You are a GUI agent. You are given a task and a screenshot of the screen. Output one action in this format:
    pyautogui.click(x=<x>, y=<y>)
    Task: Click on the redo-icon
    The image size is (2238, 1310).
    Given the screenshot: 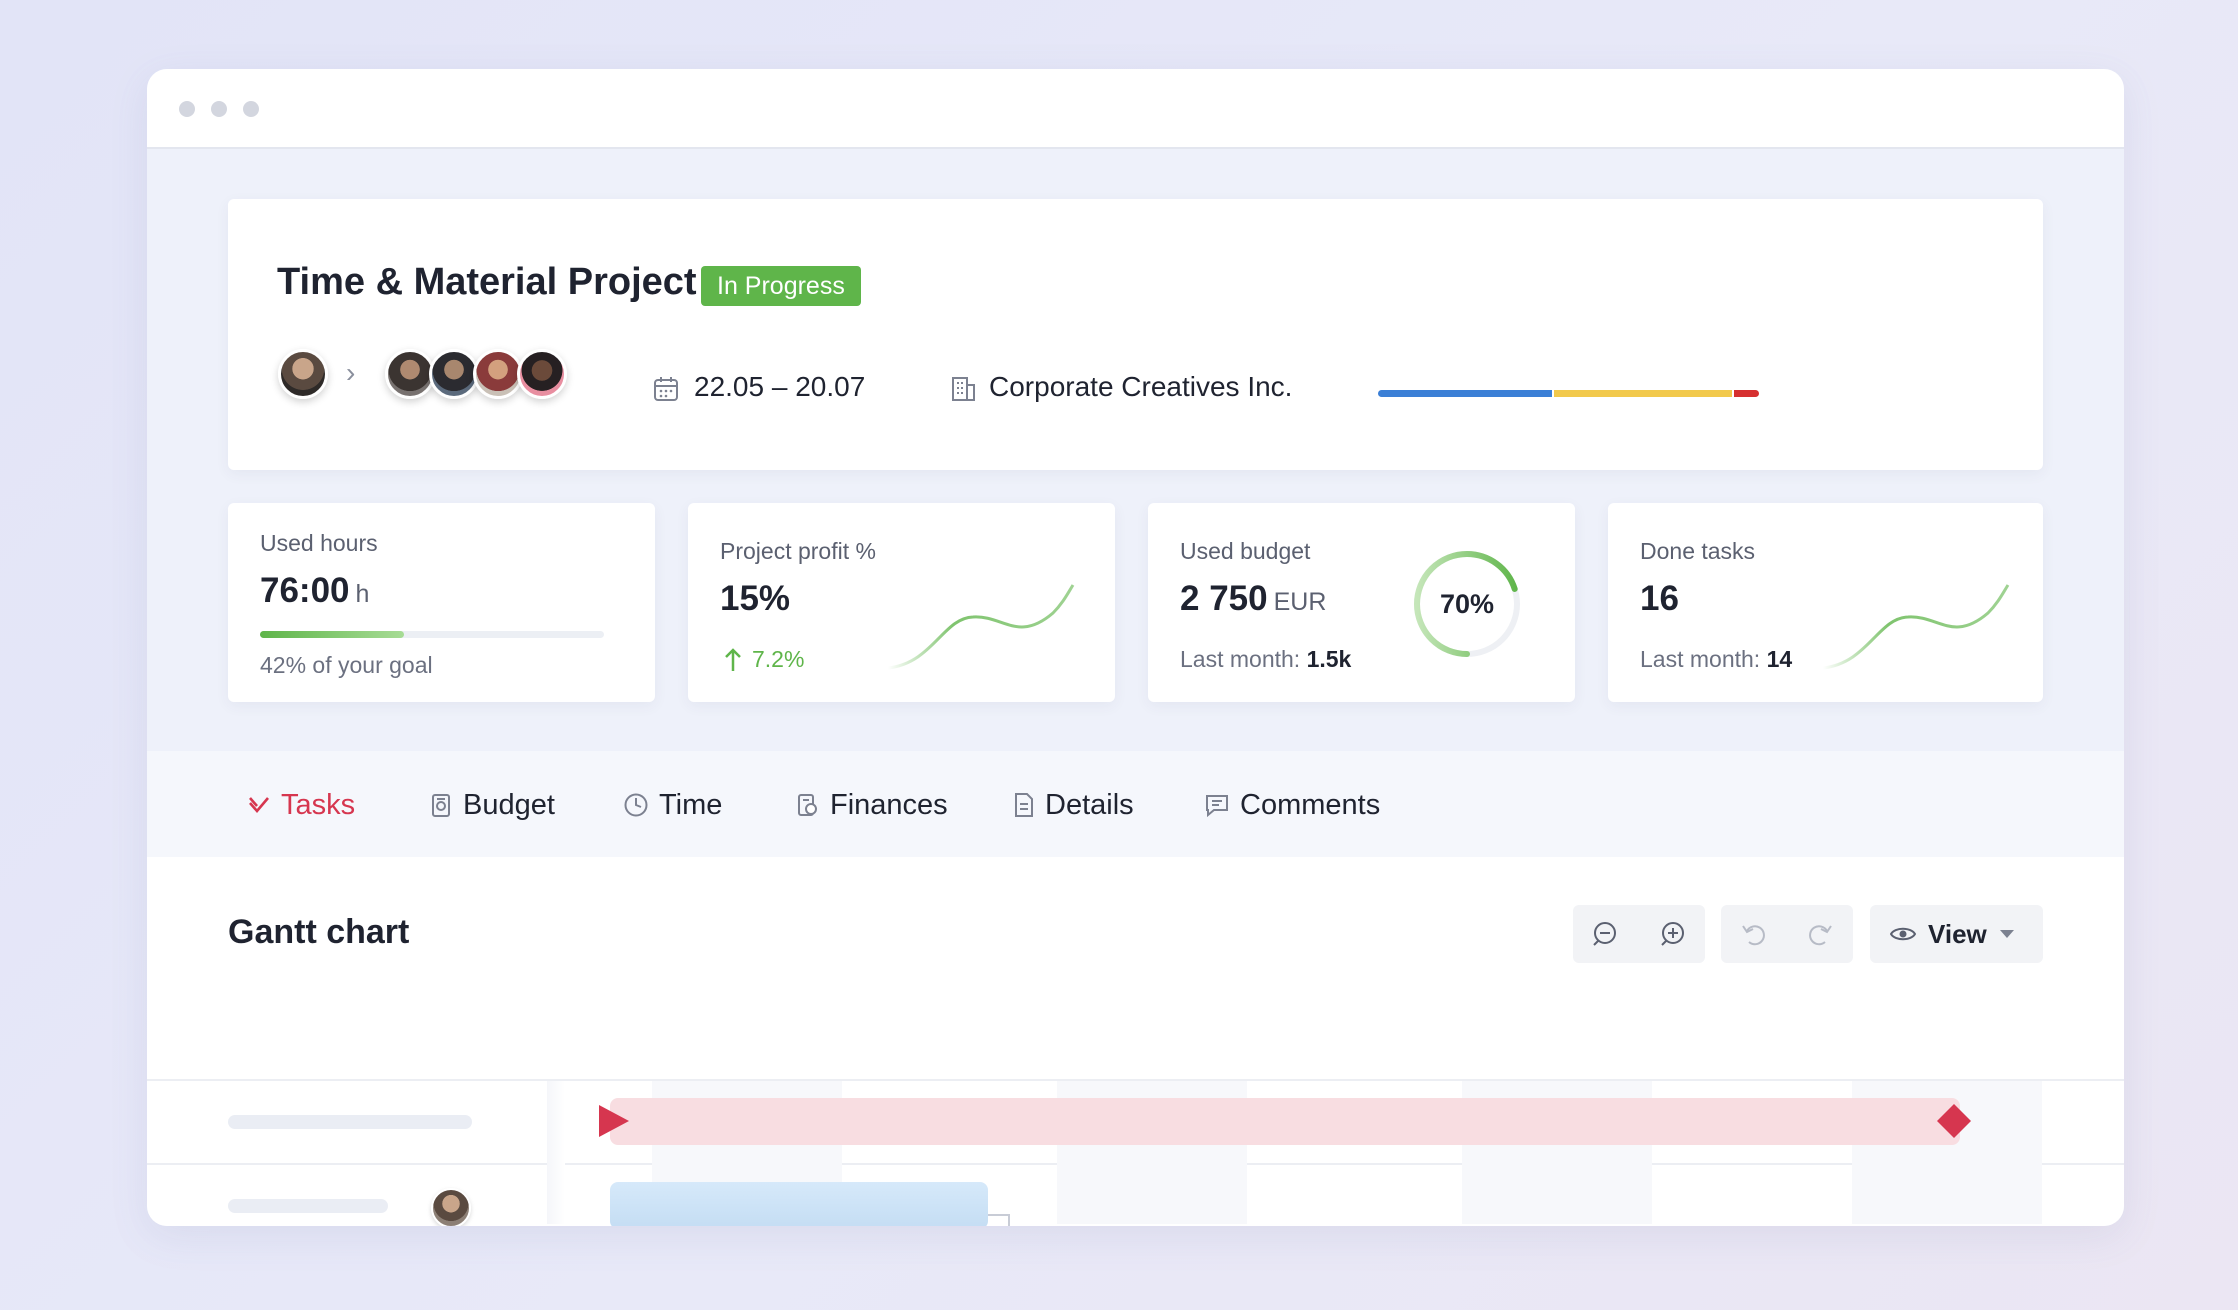 What is the action you would take?
    pyautogui.click(x=1820, y=935)
    